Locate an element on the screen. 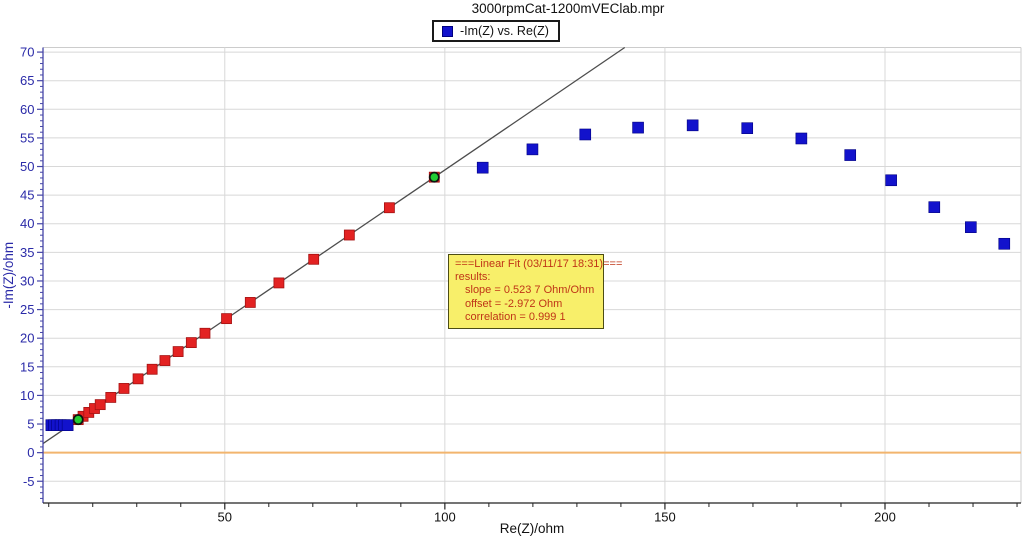  y-tick-label: 65 is located at coordinates (27, 80).